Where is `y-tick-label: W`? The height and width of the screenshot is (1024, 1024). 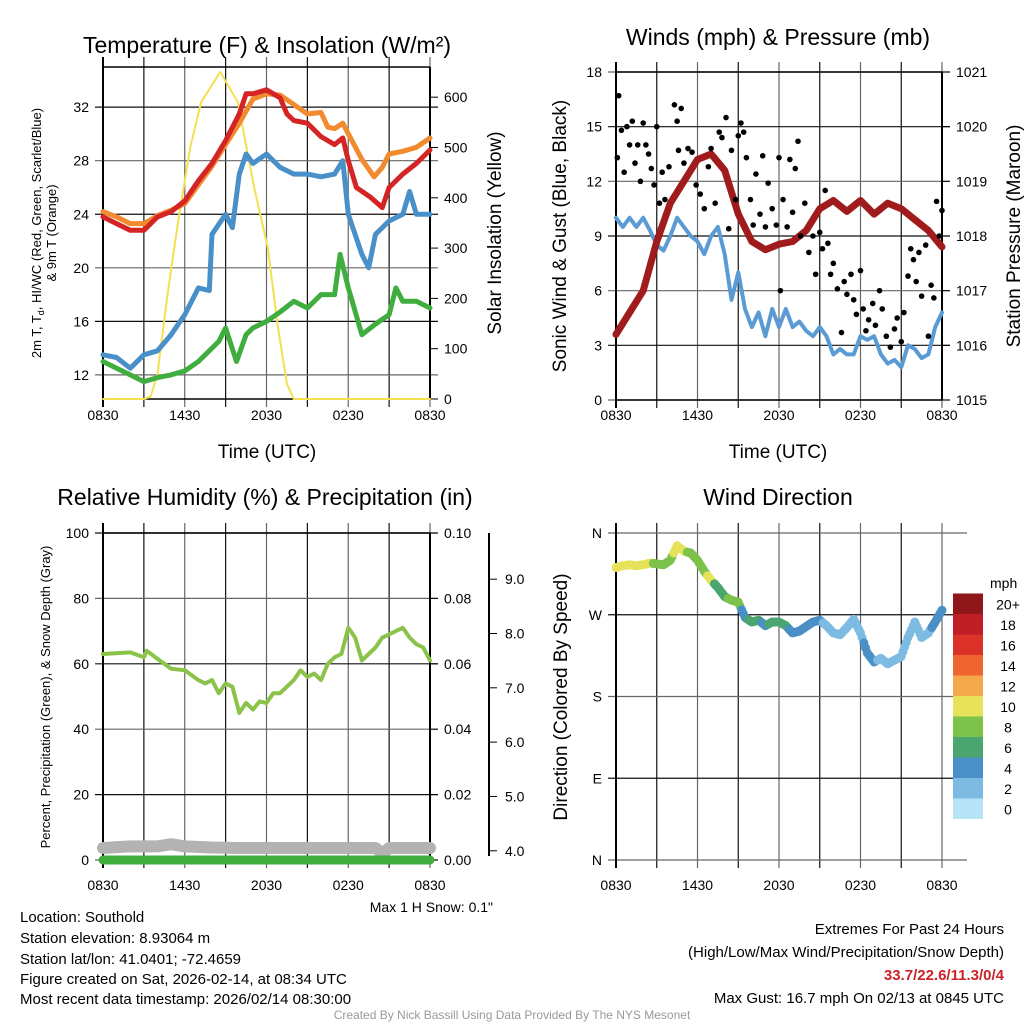 y-tick-label: W is located at coordinates (596, 615).